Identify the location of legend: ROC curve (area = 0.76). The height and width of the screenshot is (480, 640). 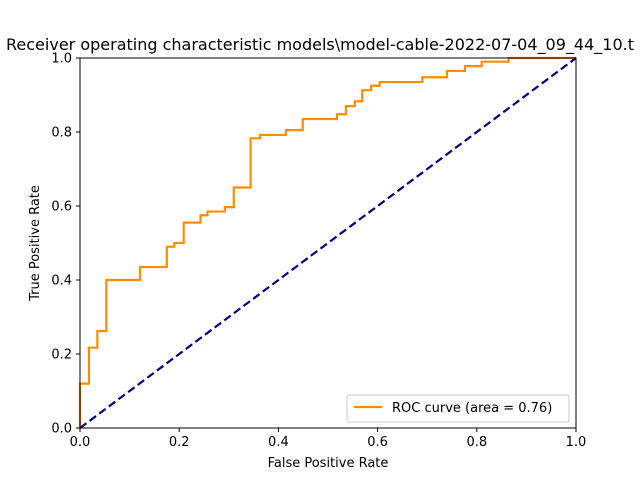
(458, 408).